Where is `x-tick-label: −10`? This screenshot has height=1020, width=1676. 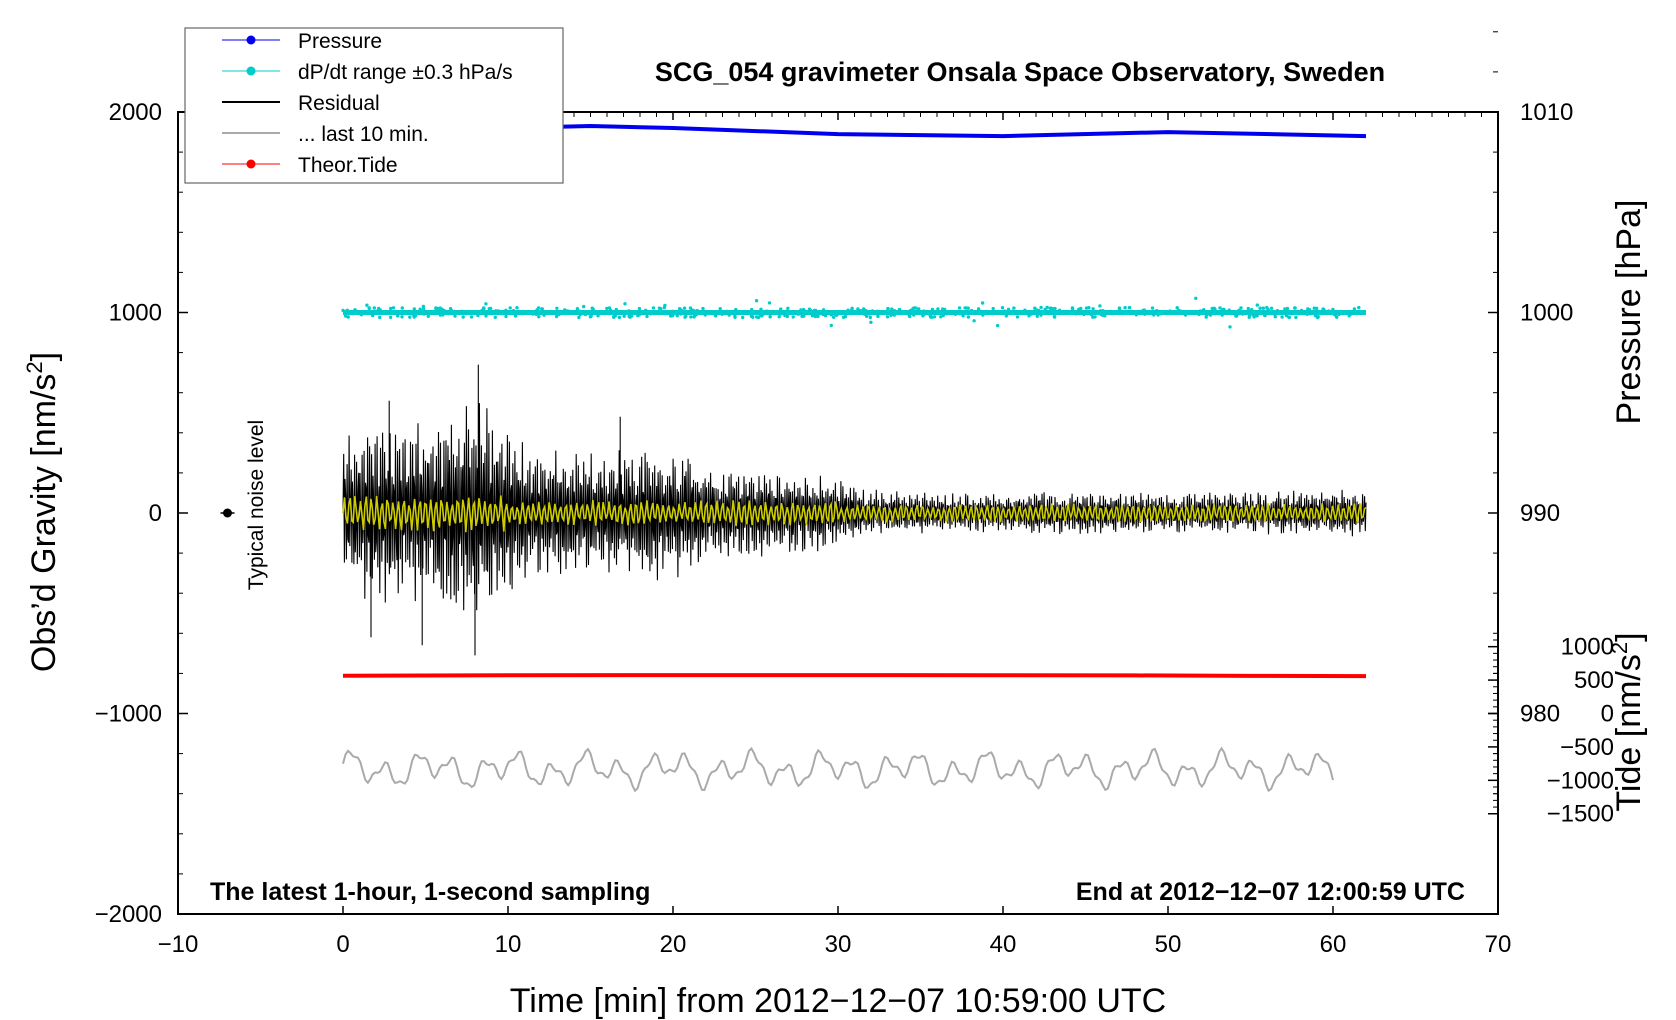 x-tick-label: −10 is located at coordinates (178, 944).